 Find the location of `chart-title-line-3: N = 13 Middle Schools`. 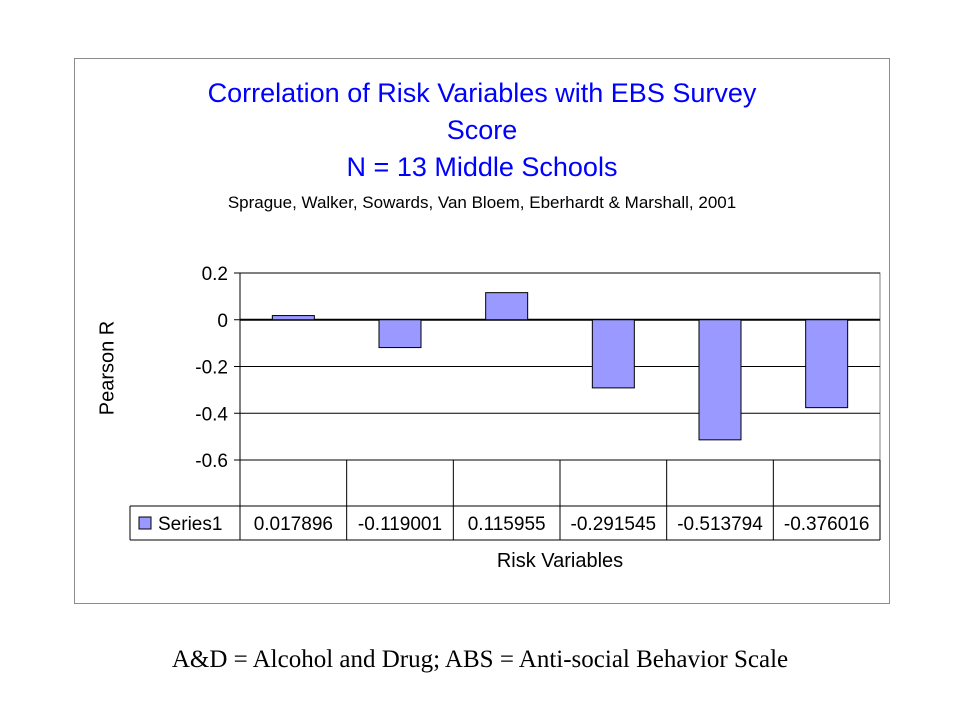

chart-title-line-3: N = 13 Middle Schools is located at coordinates (482, 167).